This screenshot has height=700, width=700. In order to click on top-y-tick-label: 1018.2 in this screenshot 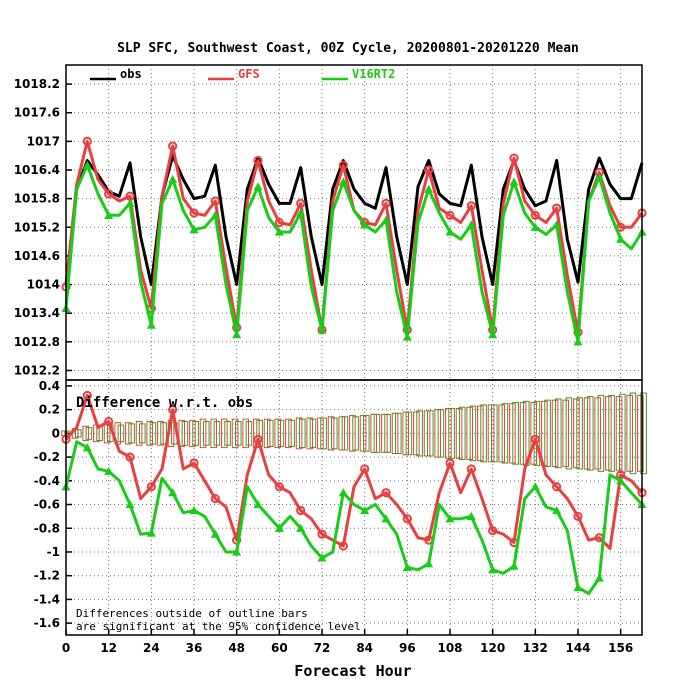, I will do `click(37, 84)`.